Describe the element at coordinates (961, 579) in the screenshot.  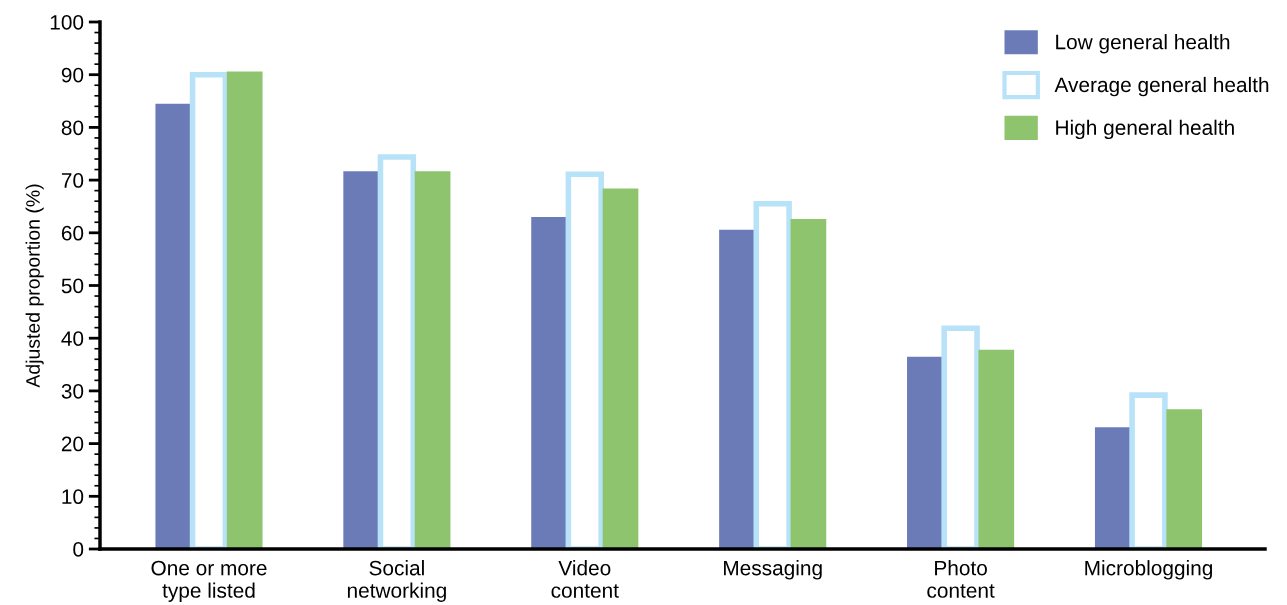
I see `x-tick-label: Photo content` at that location.